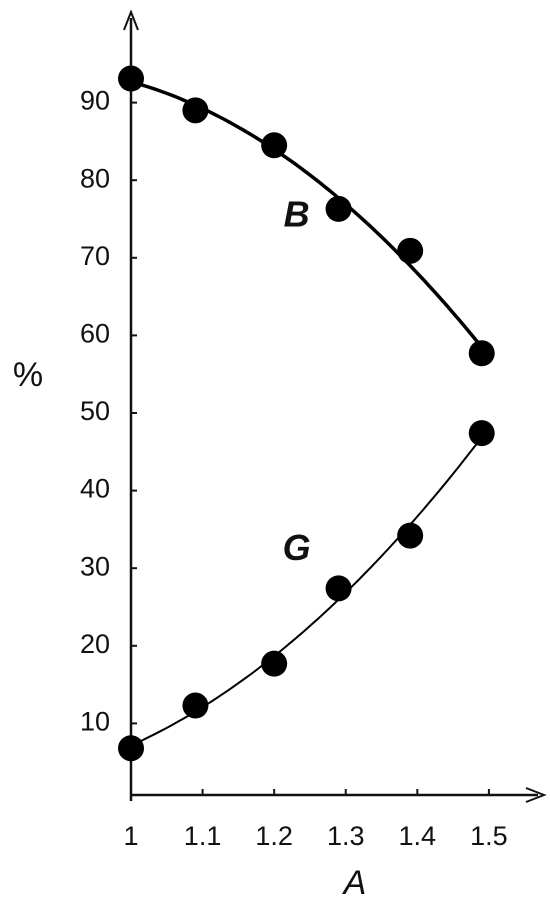  What do you see at coordinates (95, 334) in the screenshot?
I see `y-tick-label: 60` at bounding box center [95, 334].